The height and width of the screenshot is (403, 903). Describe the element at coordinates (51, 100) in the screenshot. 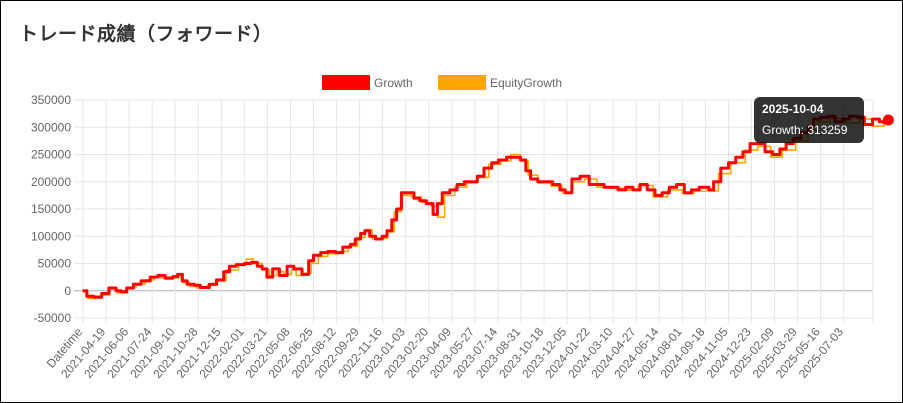

I see `y-tick-label: 350000` at that location.